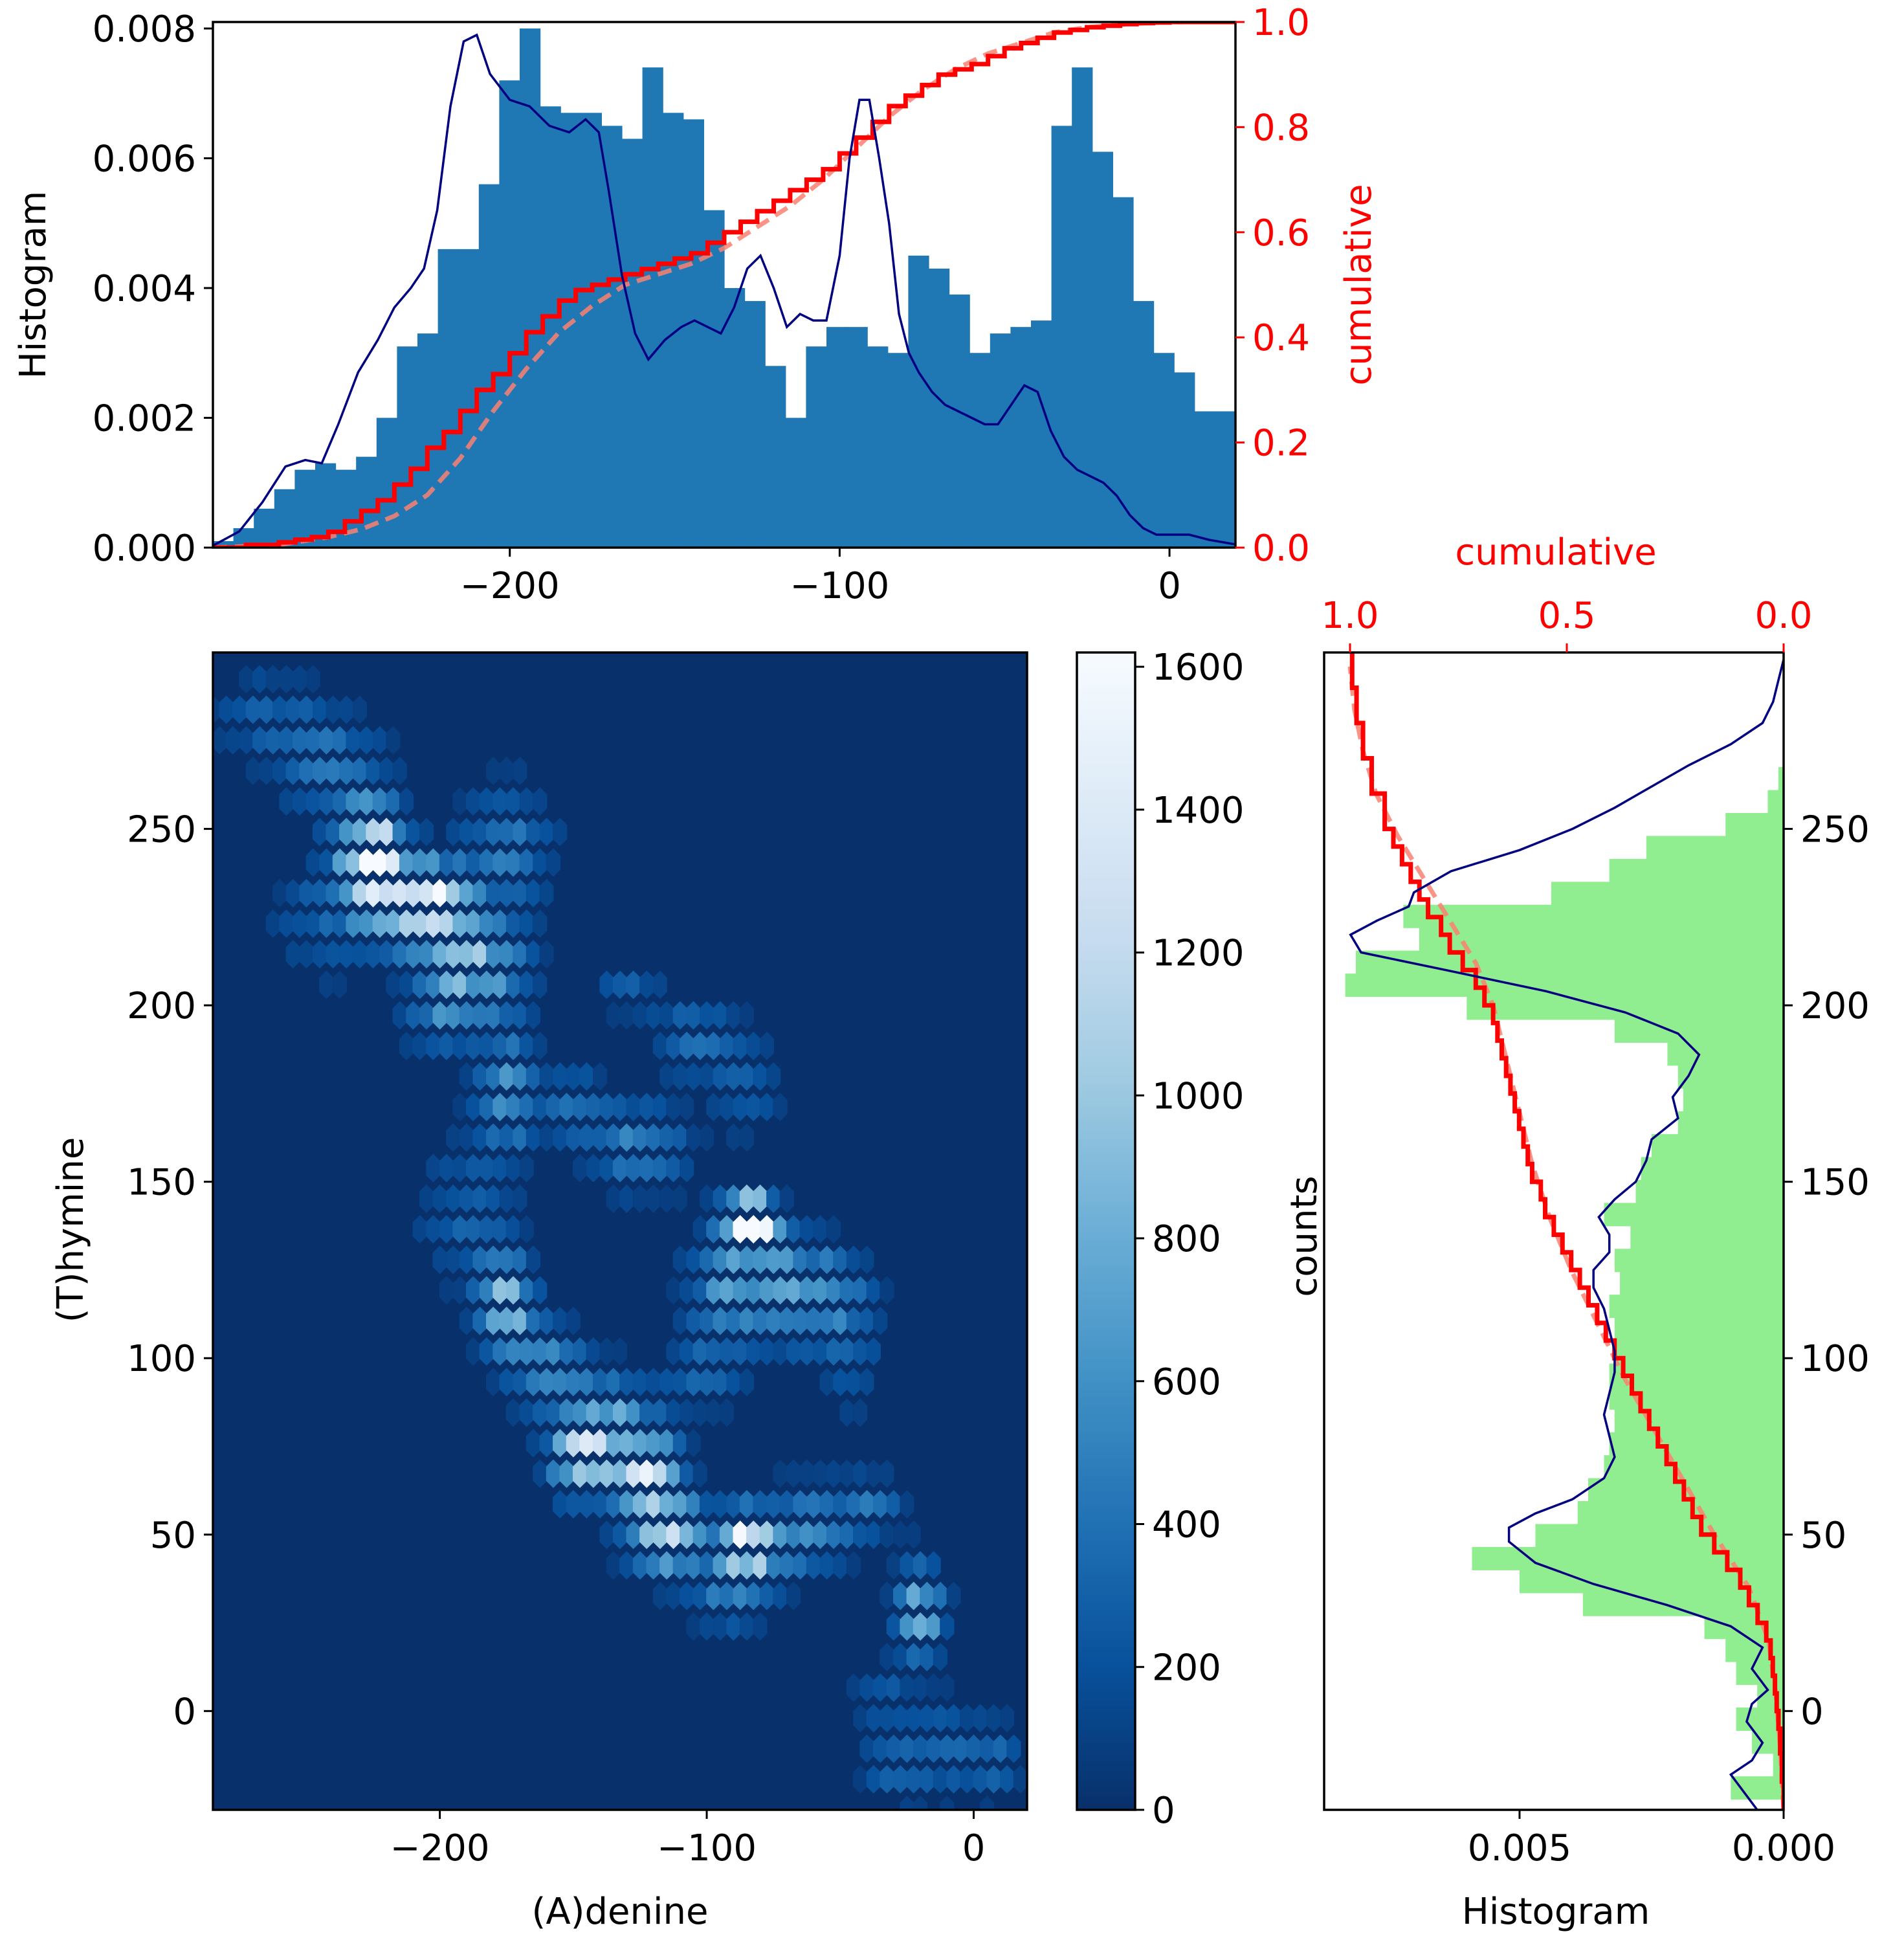 The width and height of the screenshot is (1904, 1949). What do you see at coordinates (1281, 23) in the screenshot?
I see `top-right-y-tick-label: 1.0` at bounding box center [1281, 23].